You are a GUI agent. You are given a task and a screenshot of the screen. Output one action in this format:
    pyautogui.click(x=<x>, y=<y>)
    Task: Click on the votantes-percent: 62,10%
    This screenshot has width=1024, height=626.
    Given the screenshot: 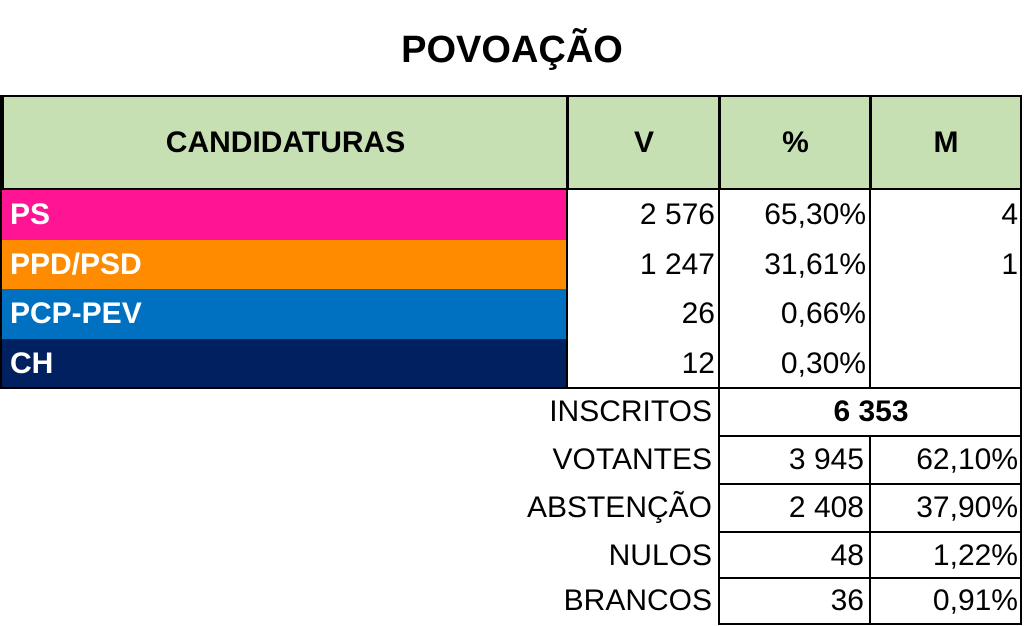 What is the action you would take?
    pyautogui.click(x=967, y=459)
    